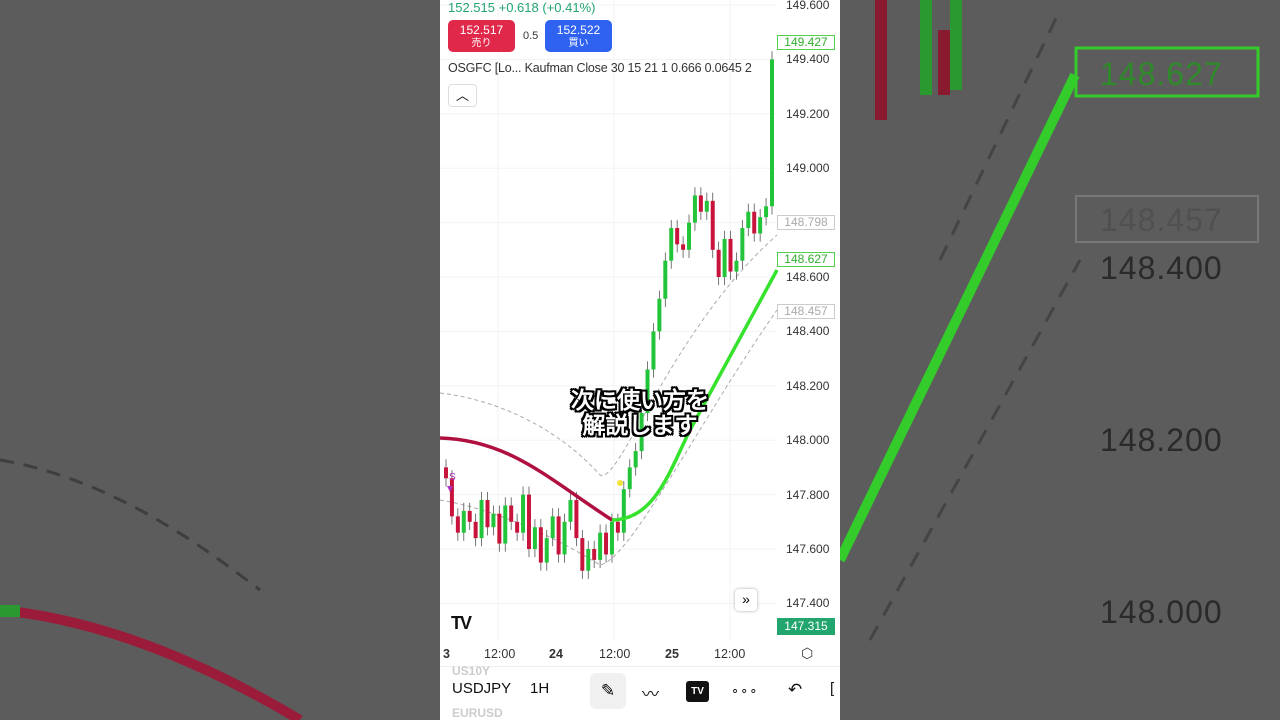  I want to click on more-icon: ∘∘∘, so click(745, 690).